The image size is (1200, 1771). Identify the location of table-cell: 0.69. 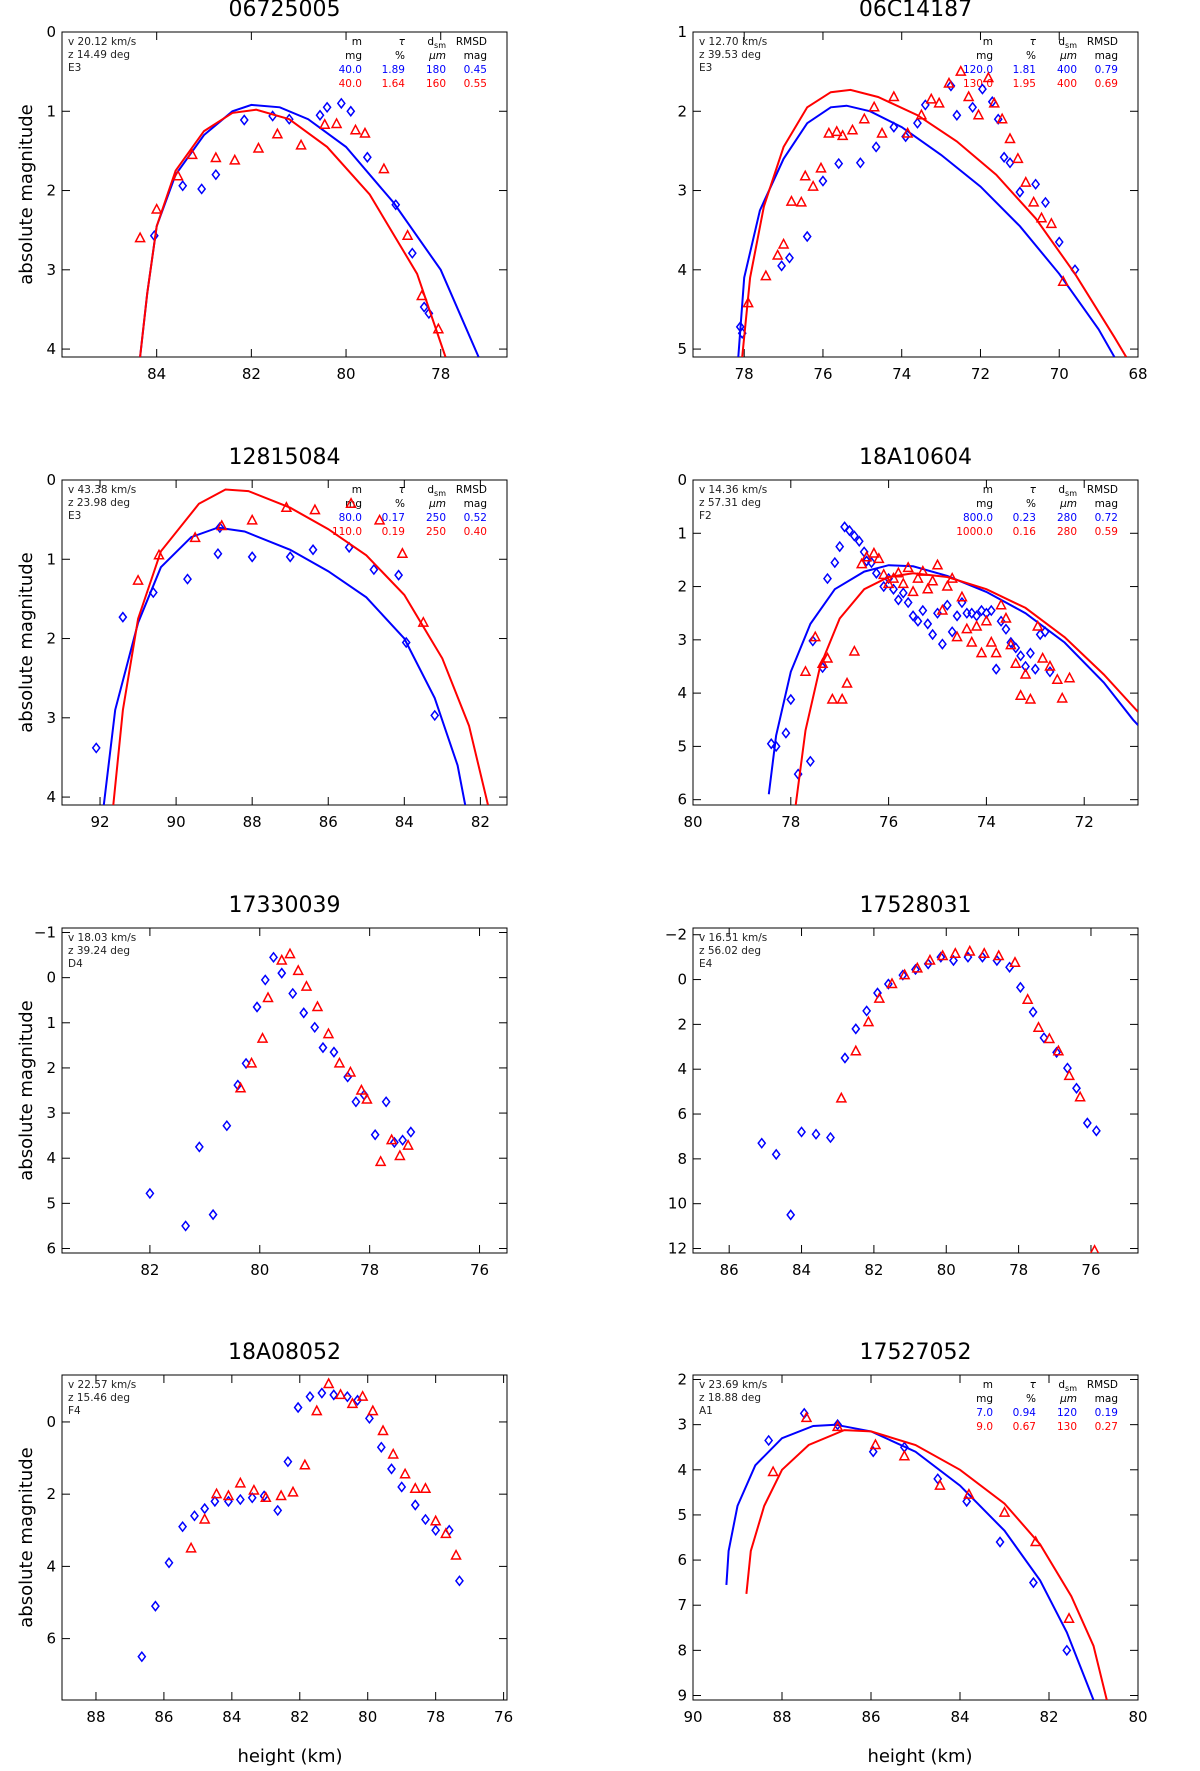
(1106, 84).